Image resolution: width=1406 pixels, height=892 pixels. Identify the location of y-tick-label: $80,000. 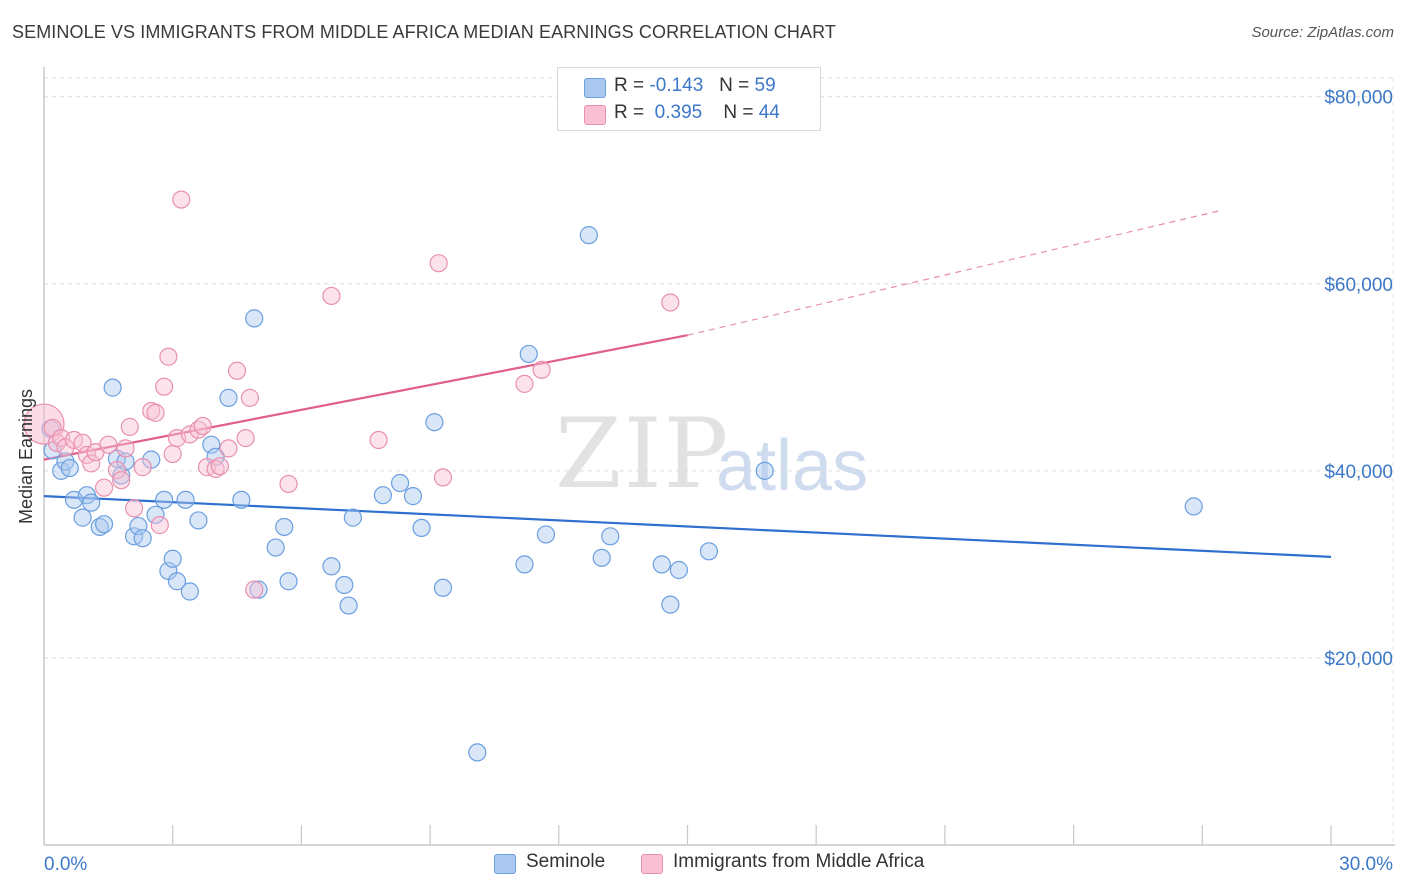
(1358, 98).